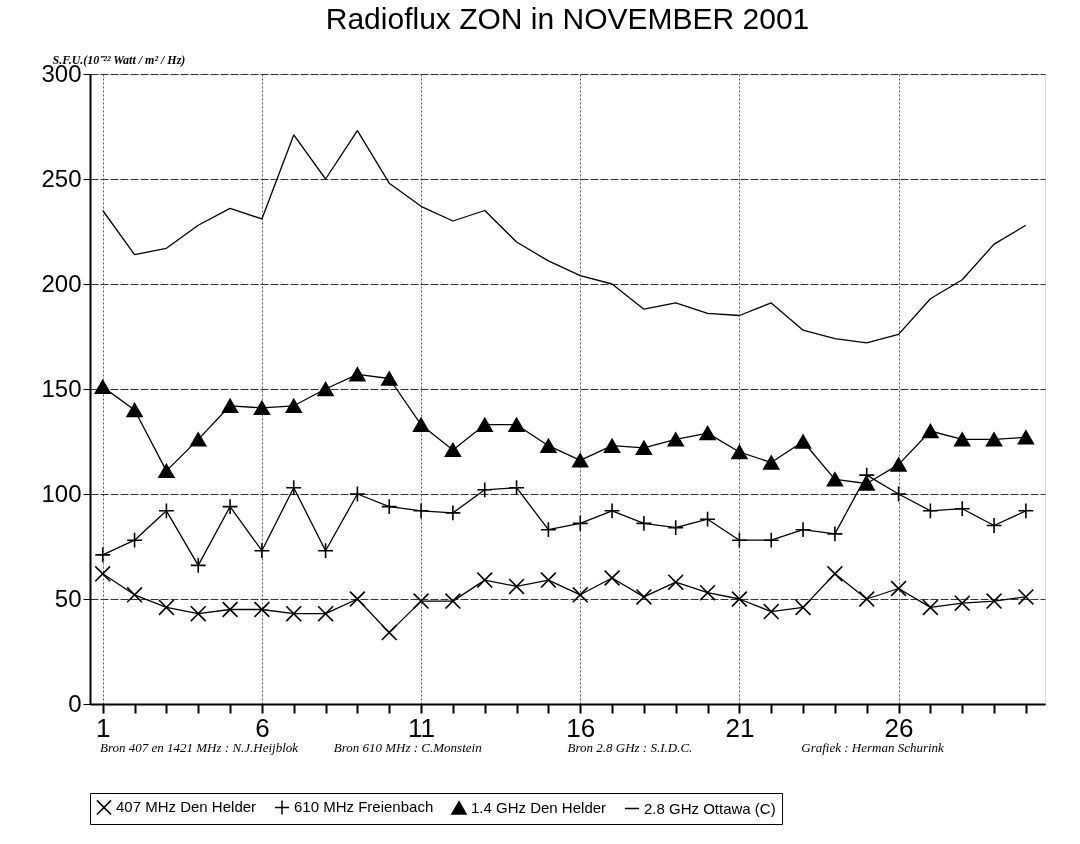  Describe the element at coordinates (103, 727) in the screenshot. I see `x-tick-label: 1` at that location.